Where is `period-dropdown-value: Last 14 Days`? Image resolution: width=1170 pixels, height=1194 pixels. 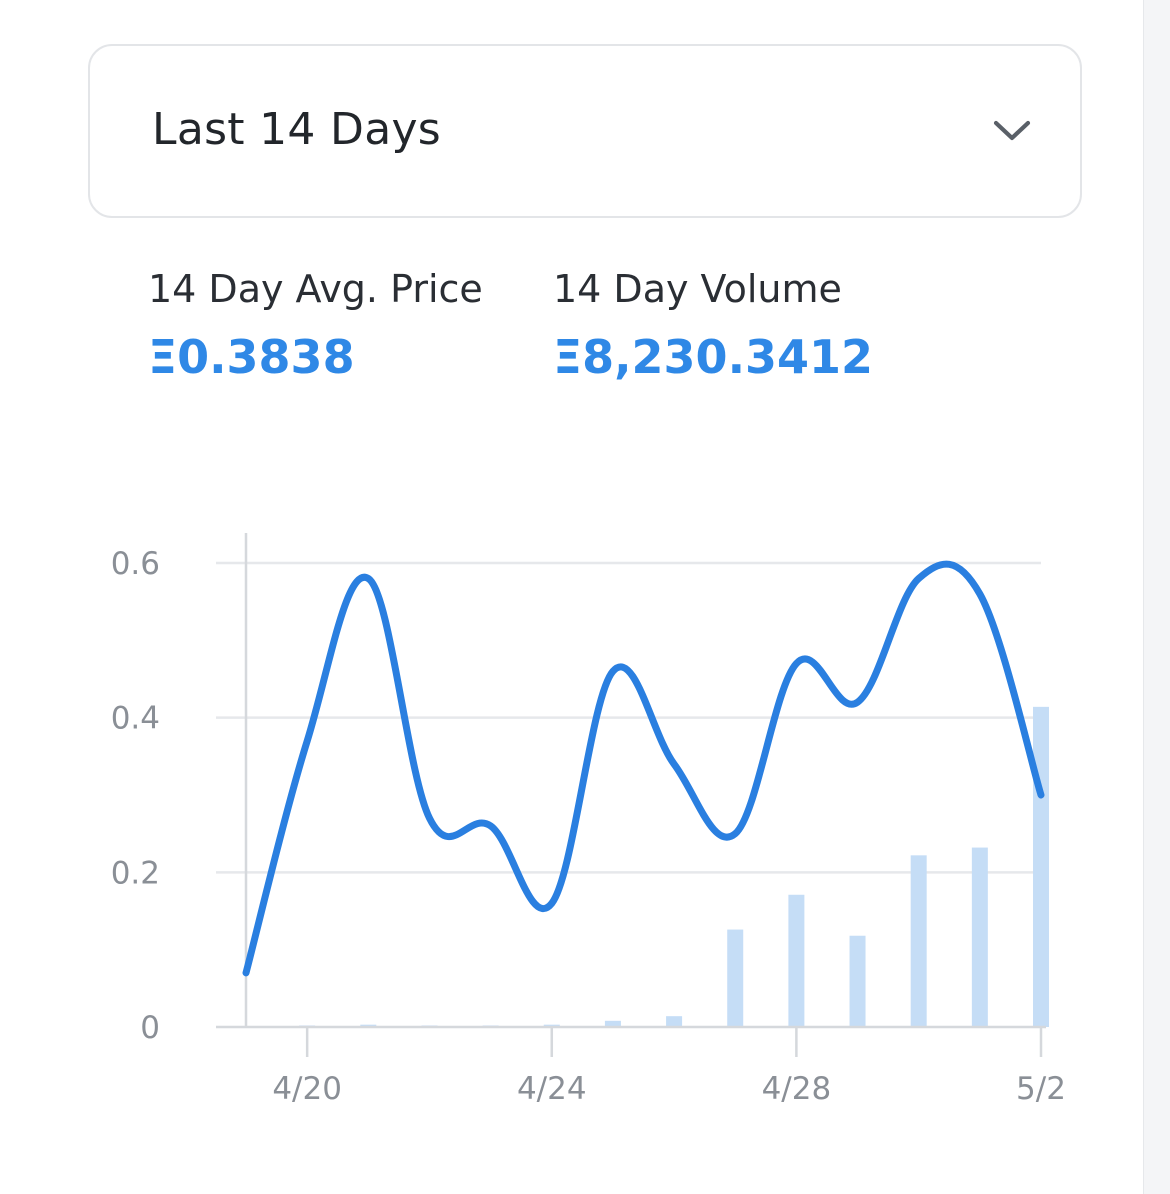
period-dropdown-value: Last 14 Days is located at coordinates (297, 129).